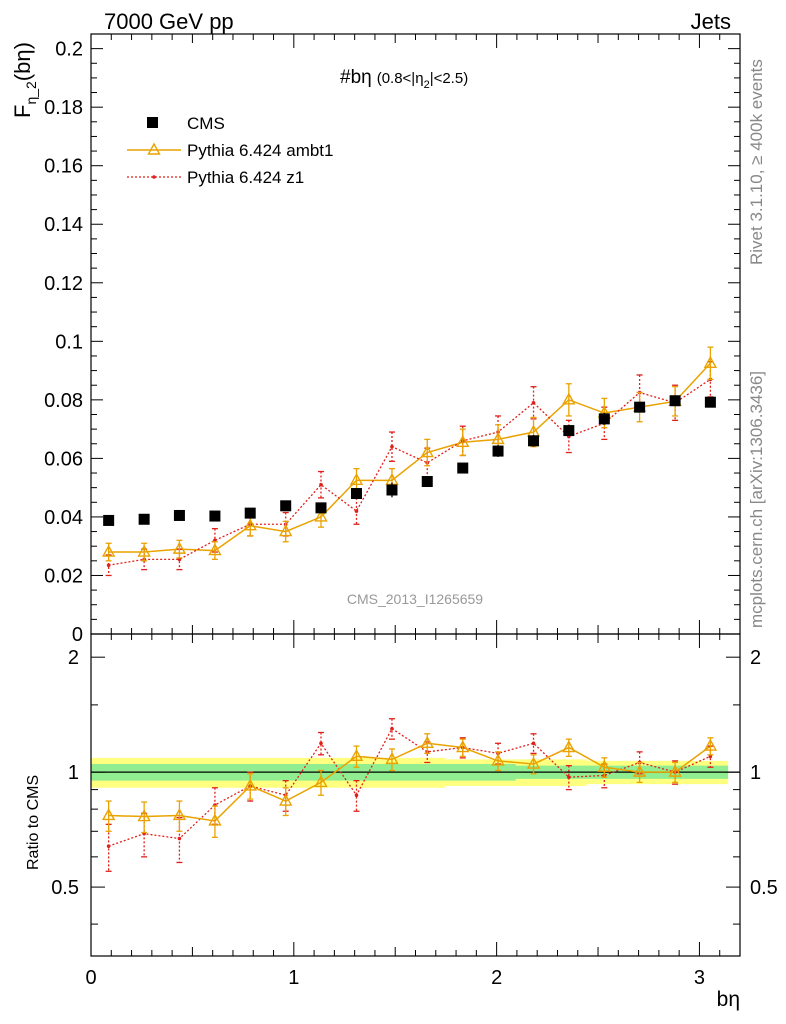 The width and height of the screenshot is (786, 1024). I want to click on ratio-ytick-label: 0.5, so click(65, 888).